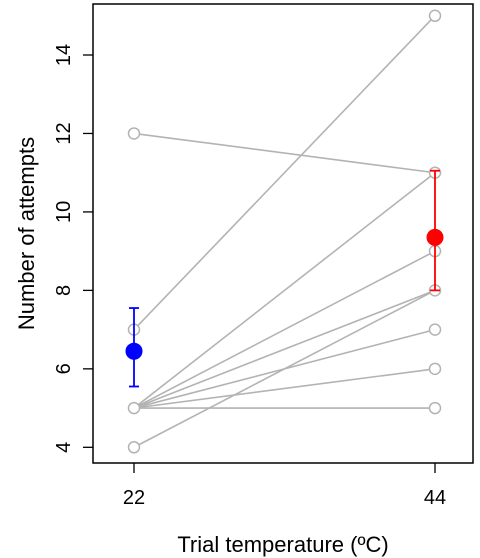 The image size is (480, 558). What do you see at coordinates (134, 498) in the screenshot?
I see `x-tick-label: 22` at bounding box center [134, 498].